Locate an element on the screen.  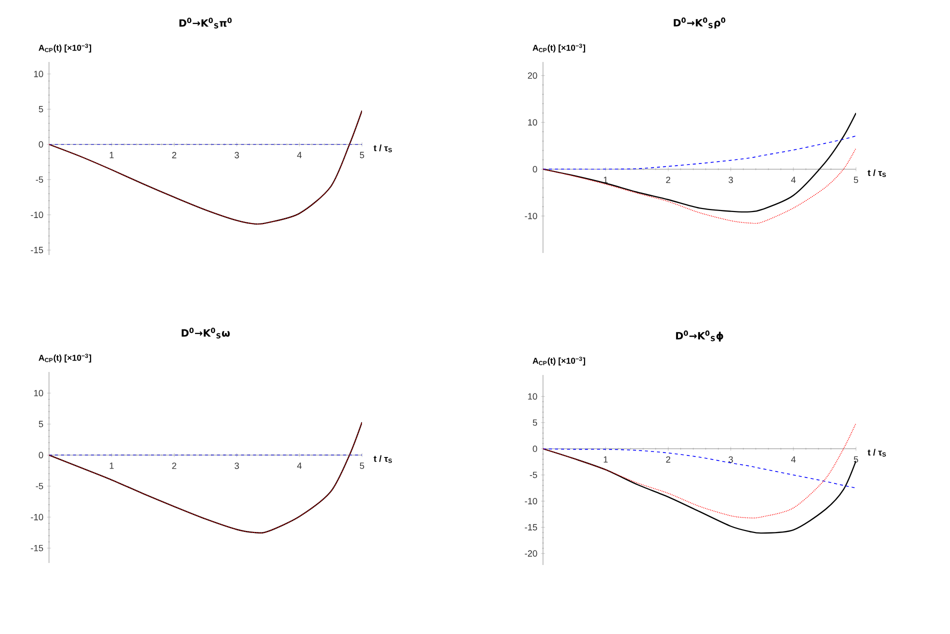
chart-title: D$^{0}$→K$^{0}$$_{S}$ρ$^{0}$ is located at coordinates (700, 23).